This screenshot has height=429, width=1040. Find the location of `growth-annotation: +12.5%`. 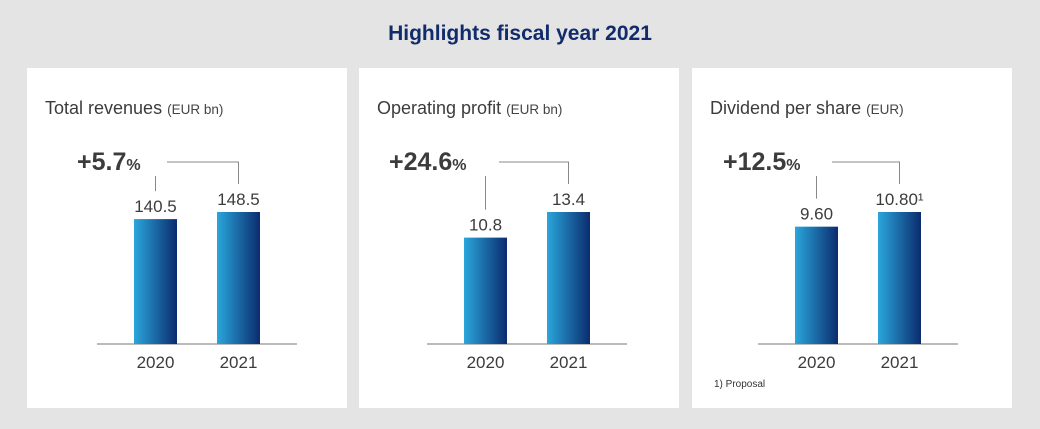

growth-annotation: +12.5% is located at coordinates (762, 162).